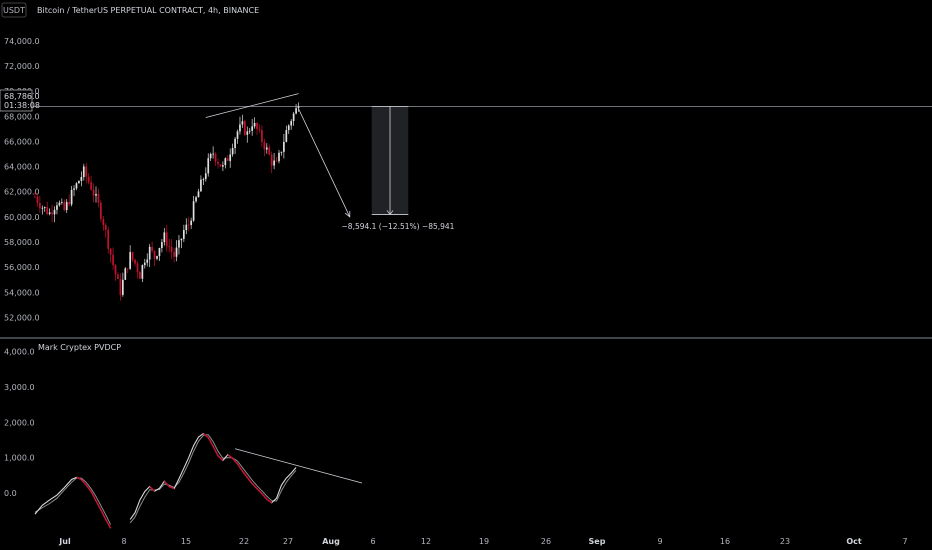 Image resolution: width=932 pixels, height=550 pixels. I want to click on time-axis: Jul 8 15 22 27 Aug 6 12 19 26 Sep 9 16 23 Oct 7, so click(482, 541).